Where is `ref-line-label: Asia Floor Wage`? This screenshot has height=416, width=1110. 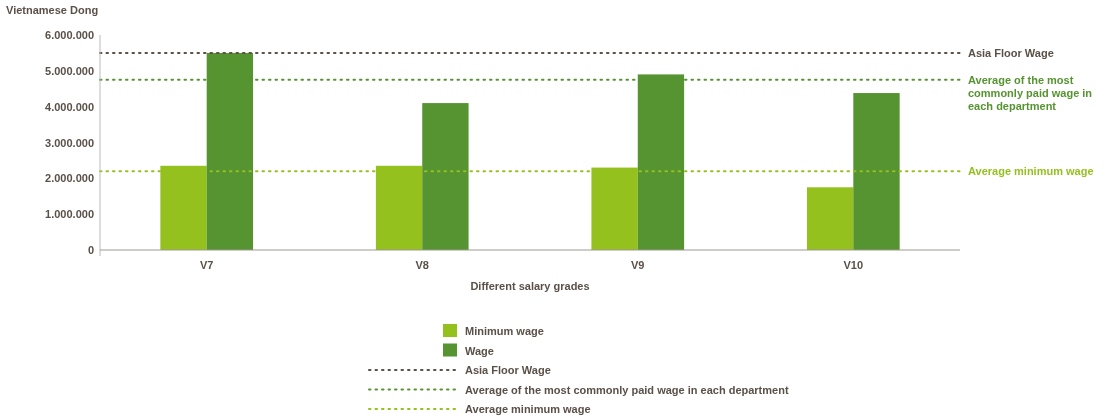
ref-line-label: Asia Floor Wage is located at coordinates (1011, 52).